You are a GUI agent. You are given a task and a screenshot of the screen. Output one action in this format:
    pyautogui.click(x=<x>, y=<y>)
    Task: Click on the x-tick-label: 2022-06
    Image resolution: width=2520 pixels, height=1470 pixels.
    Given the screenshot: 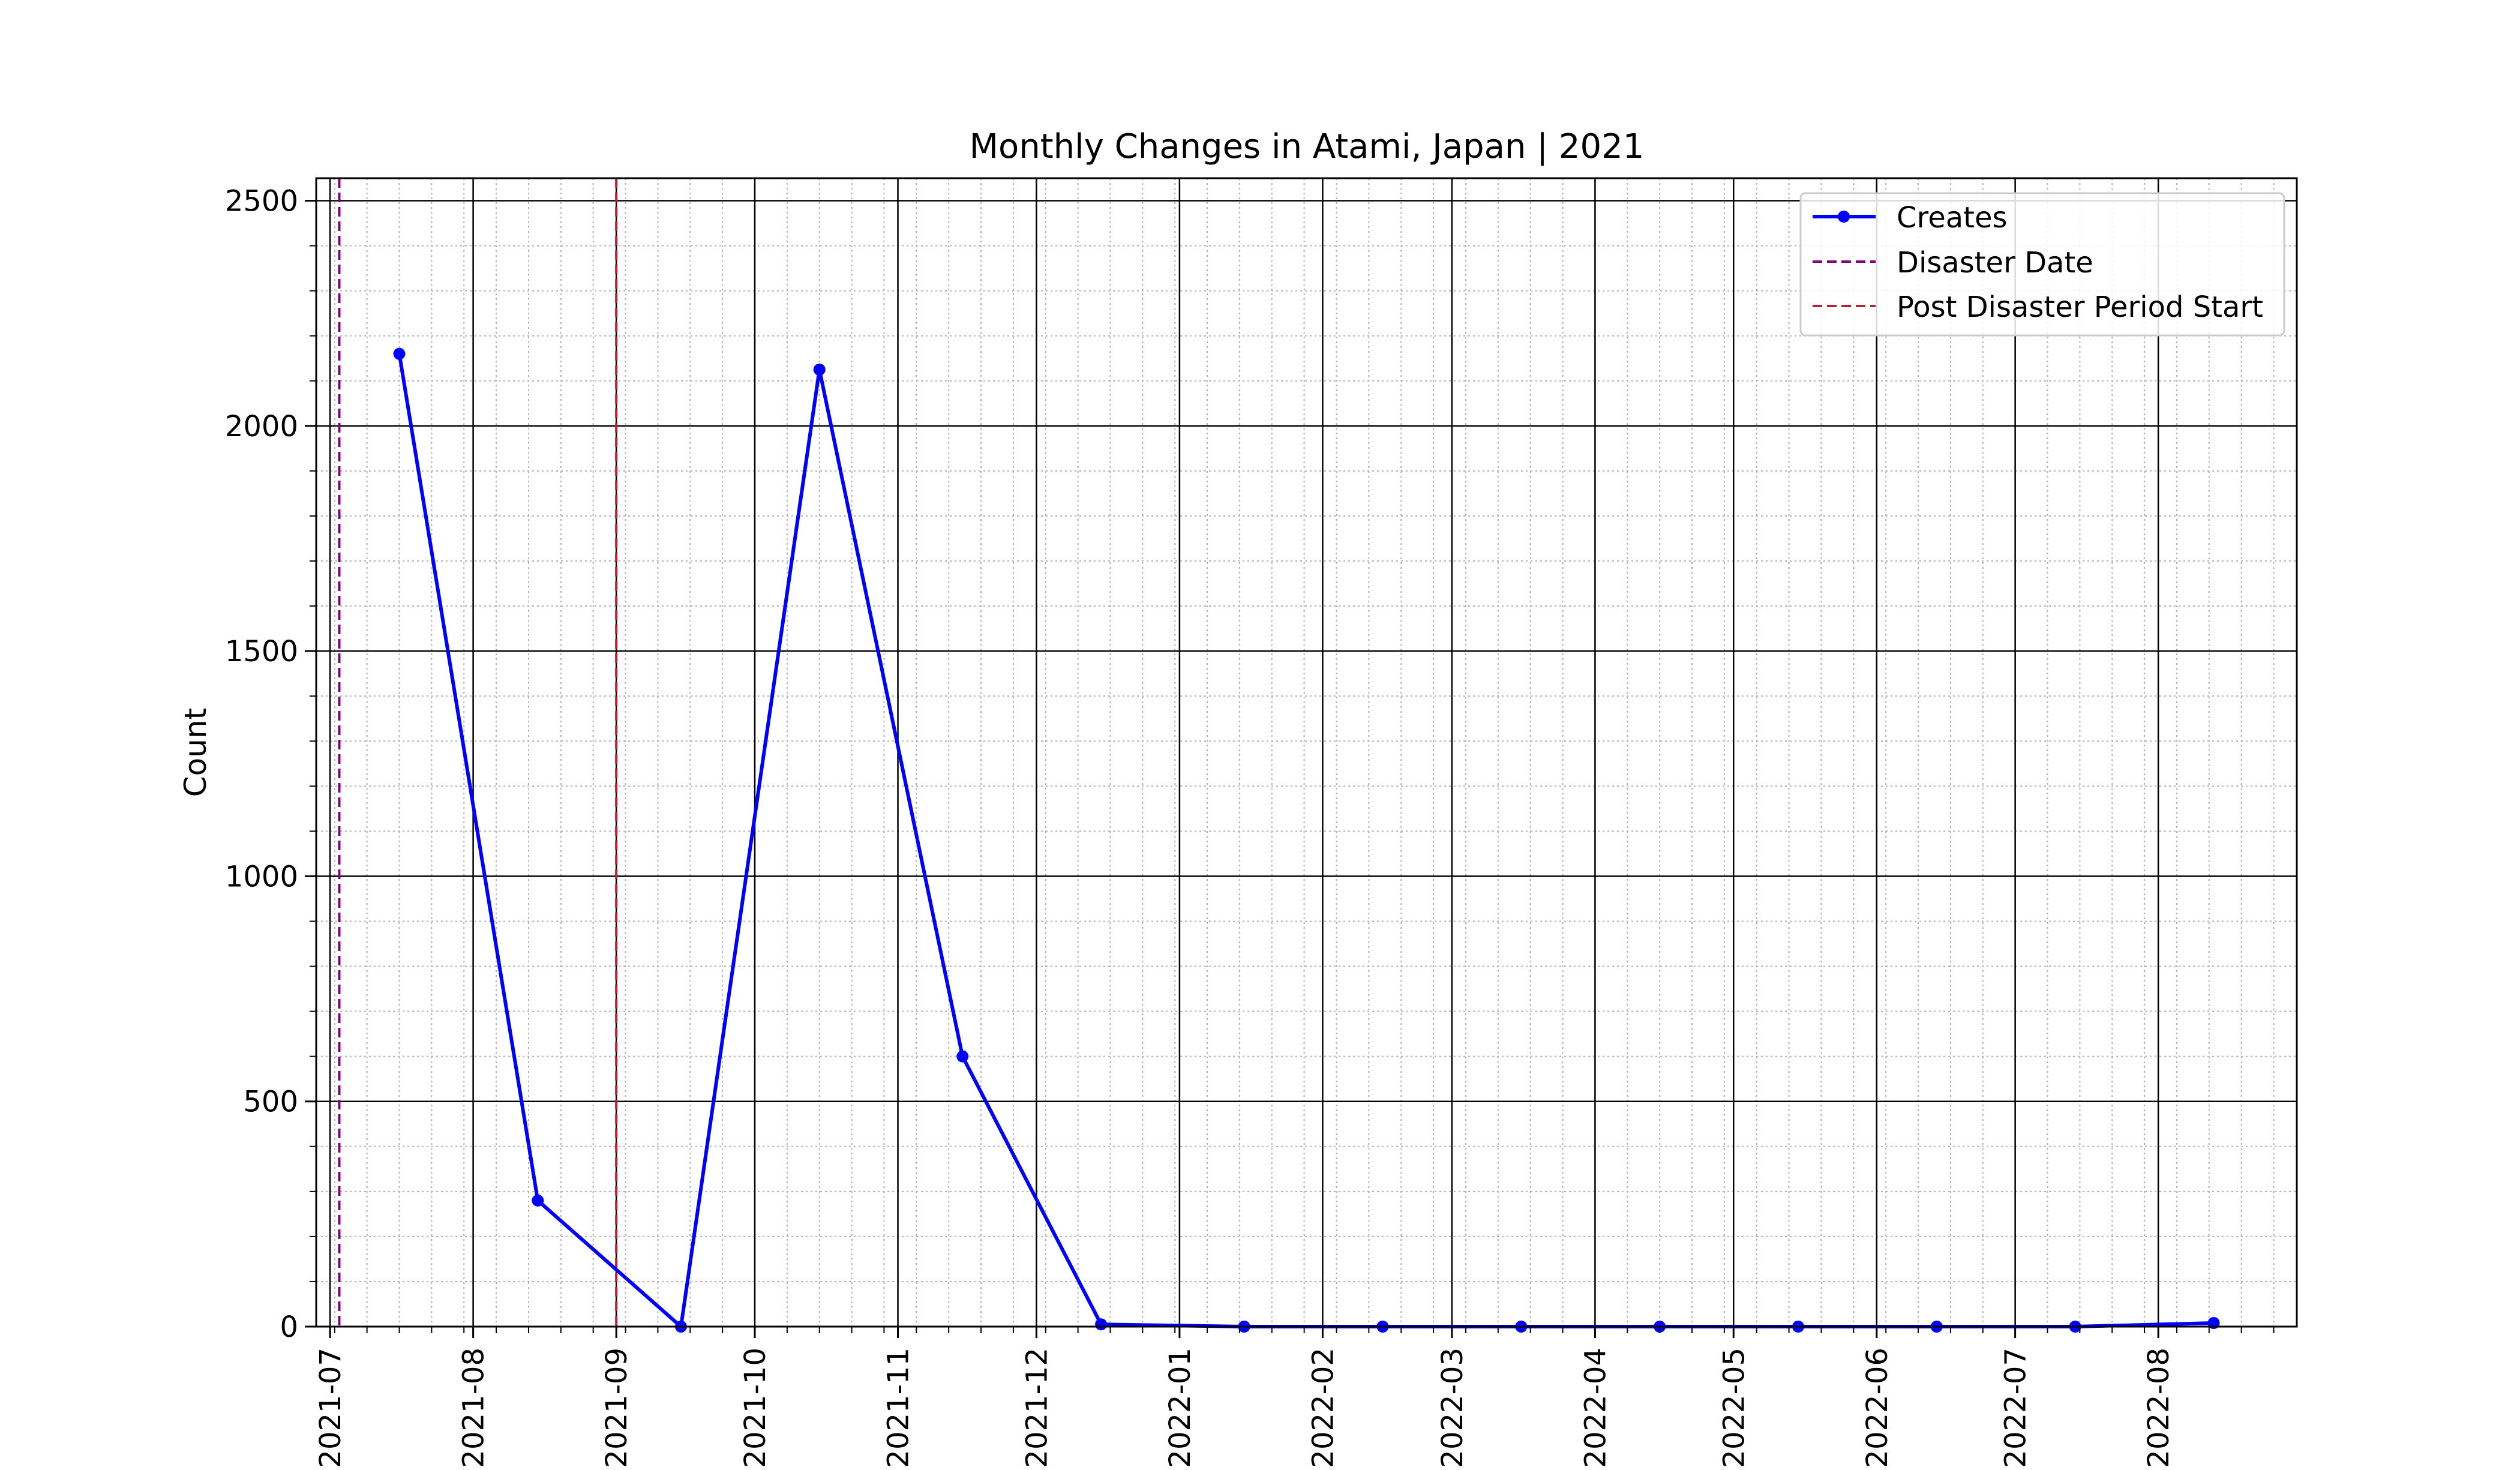 What is the action you would take?
    pyautogui.click(x=1877, y=1408)
    